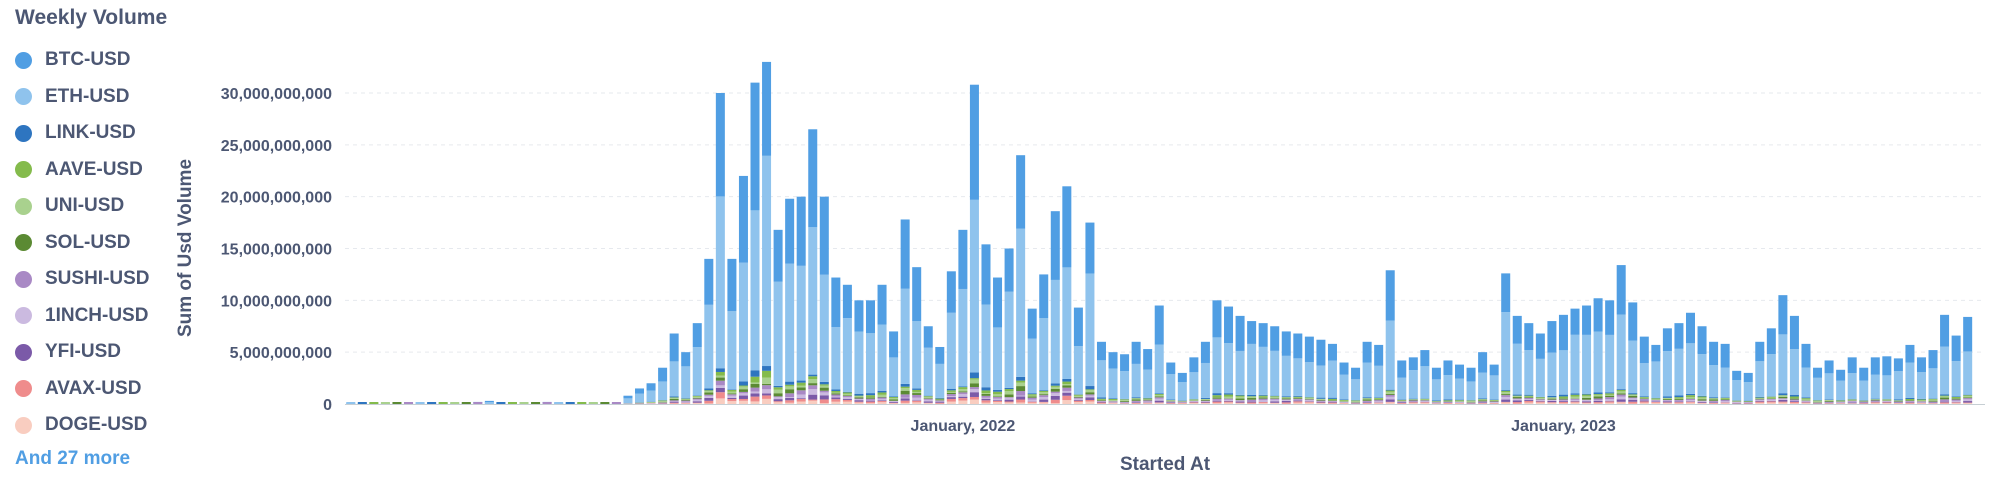  Describe the element at coordinates (100, 97) in the screenshot. I see `legend-item-eth-usd: ETH-USD` at that location.